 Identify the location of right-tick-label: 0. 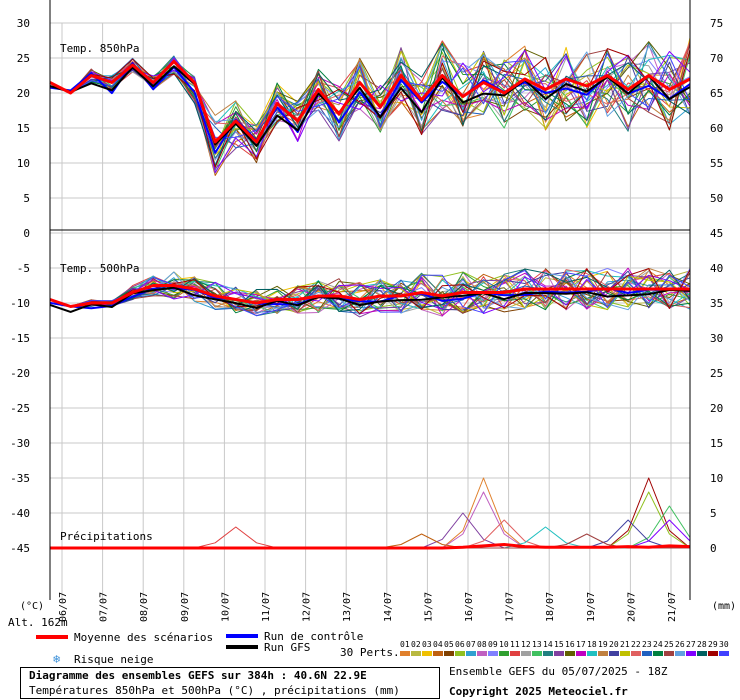
(713, 548).